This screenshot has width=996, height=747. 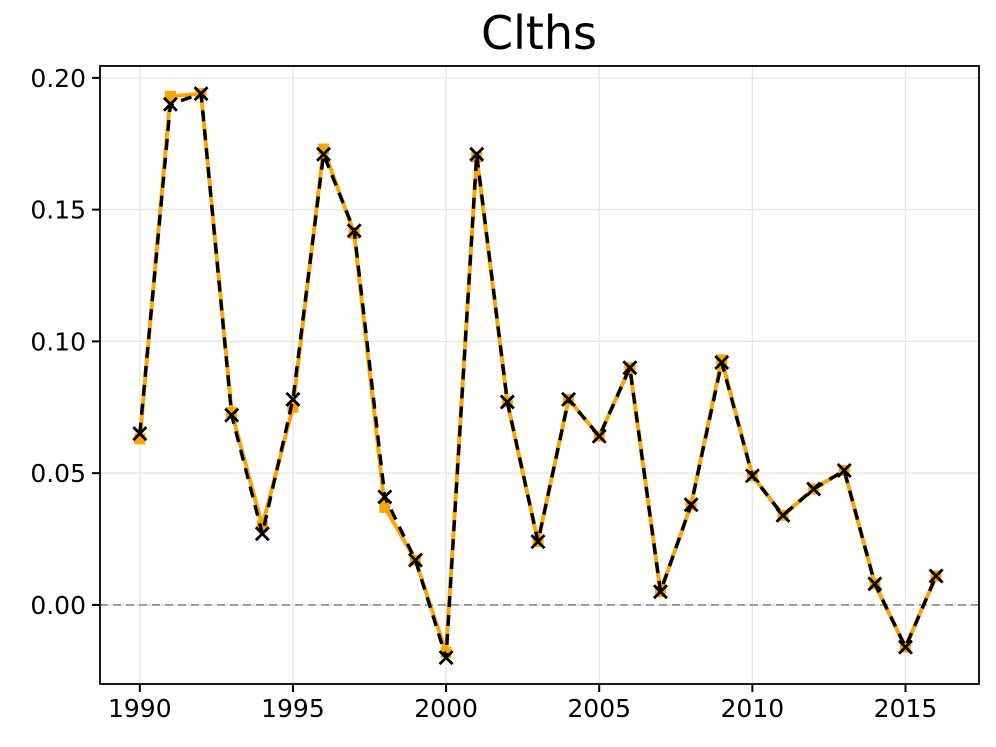 What do you see at coordinates (58, 210) in the screenshot?
I see `y-axis-tick-label: 0.15` at bounding box center [58, 210].